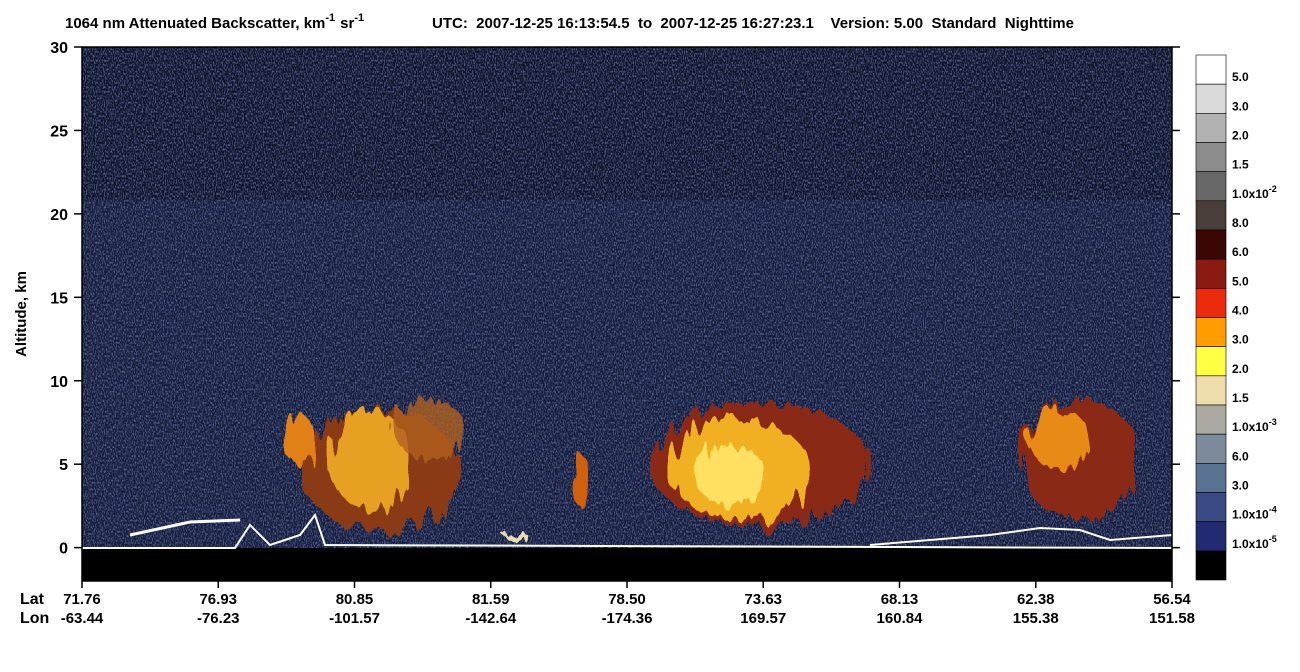 Image resolution: width=1300 pixels, height=672 pixels. What do you see at coordinates (1240, 311) in the screenshot?
I see `colorbar-label: 4.0` at bounding box center [1240, 311].